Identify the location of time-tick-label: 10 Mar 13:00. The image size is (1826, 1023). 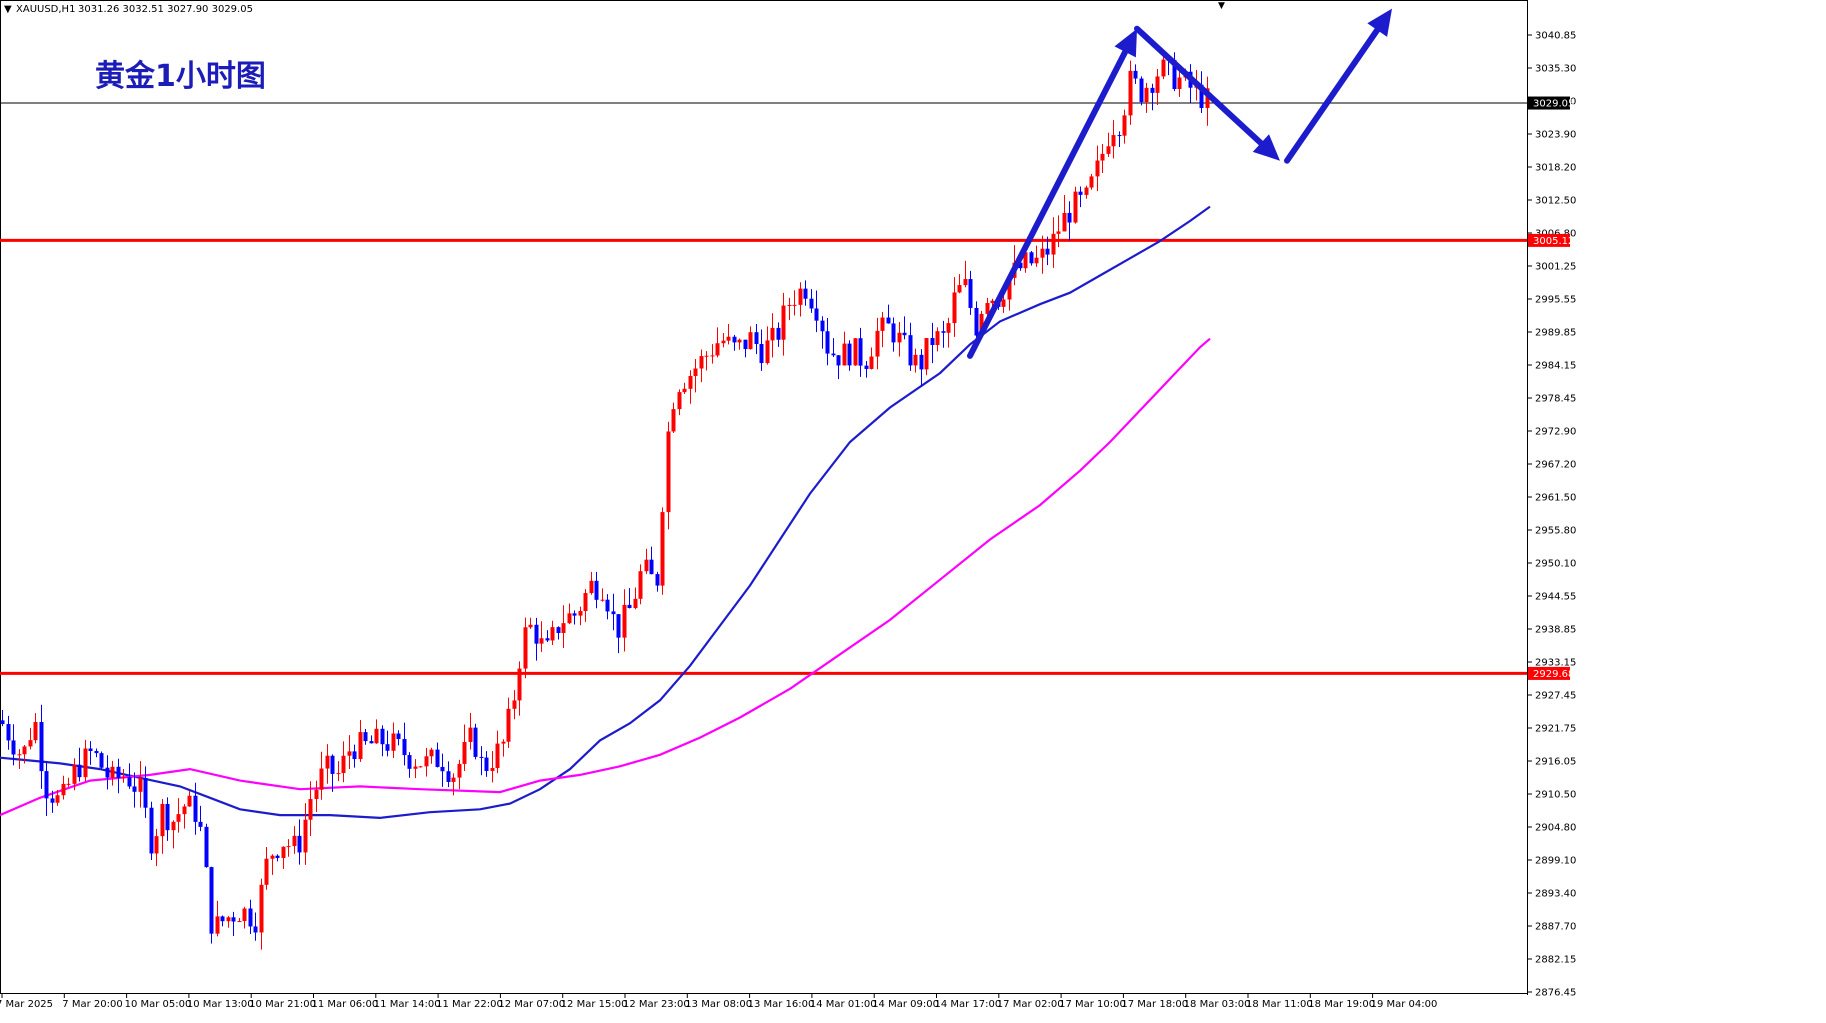
(220, 1004).